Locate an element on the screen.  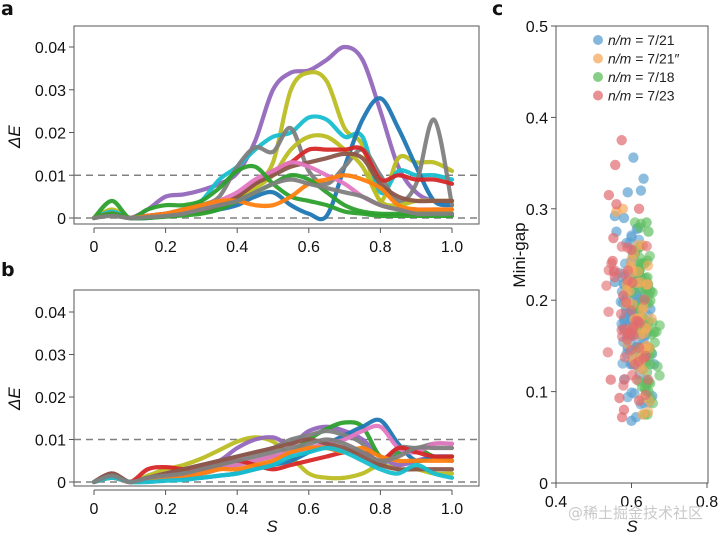
legend-label: n/m = 7/23 is located at coordinates (641, 96).